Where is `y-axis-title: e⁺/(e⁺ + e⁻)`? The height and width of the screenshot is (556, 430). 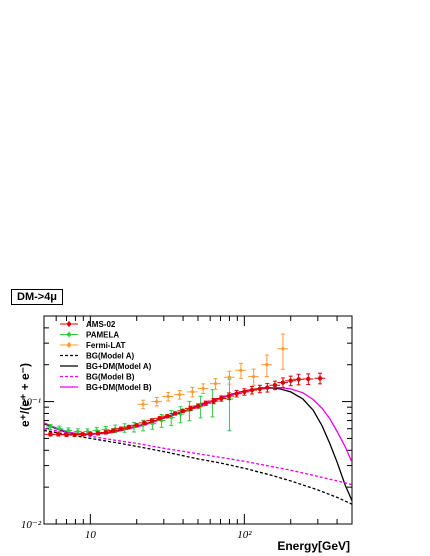 y-axis-title: e⁺/(e⁺ + e⁻) is located at coordinates (25, 395).